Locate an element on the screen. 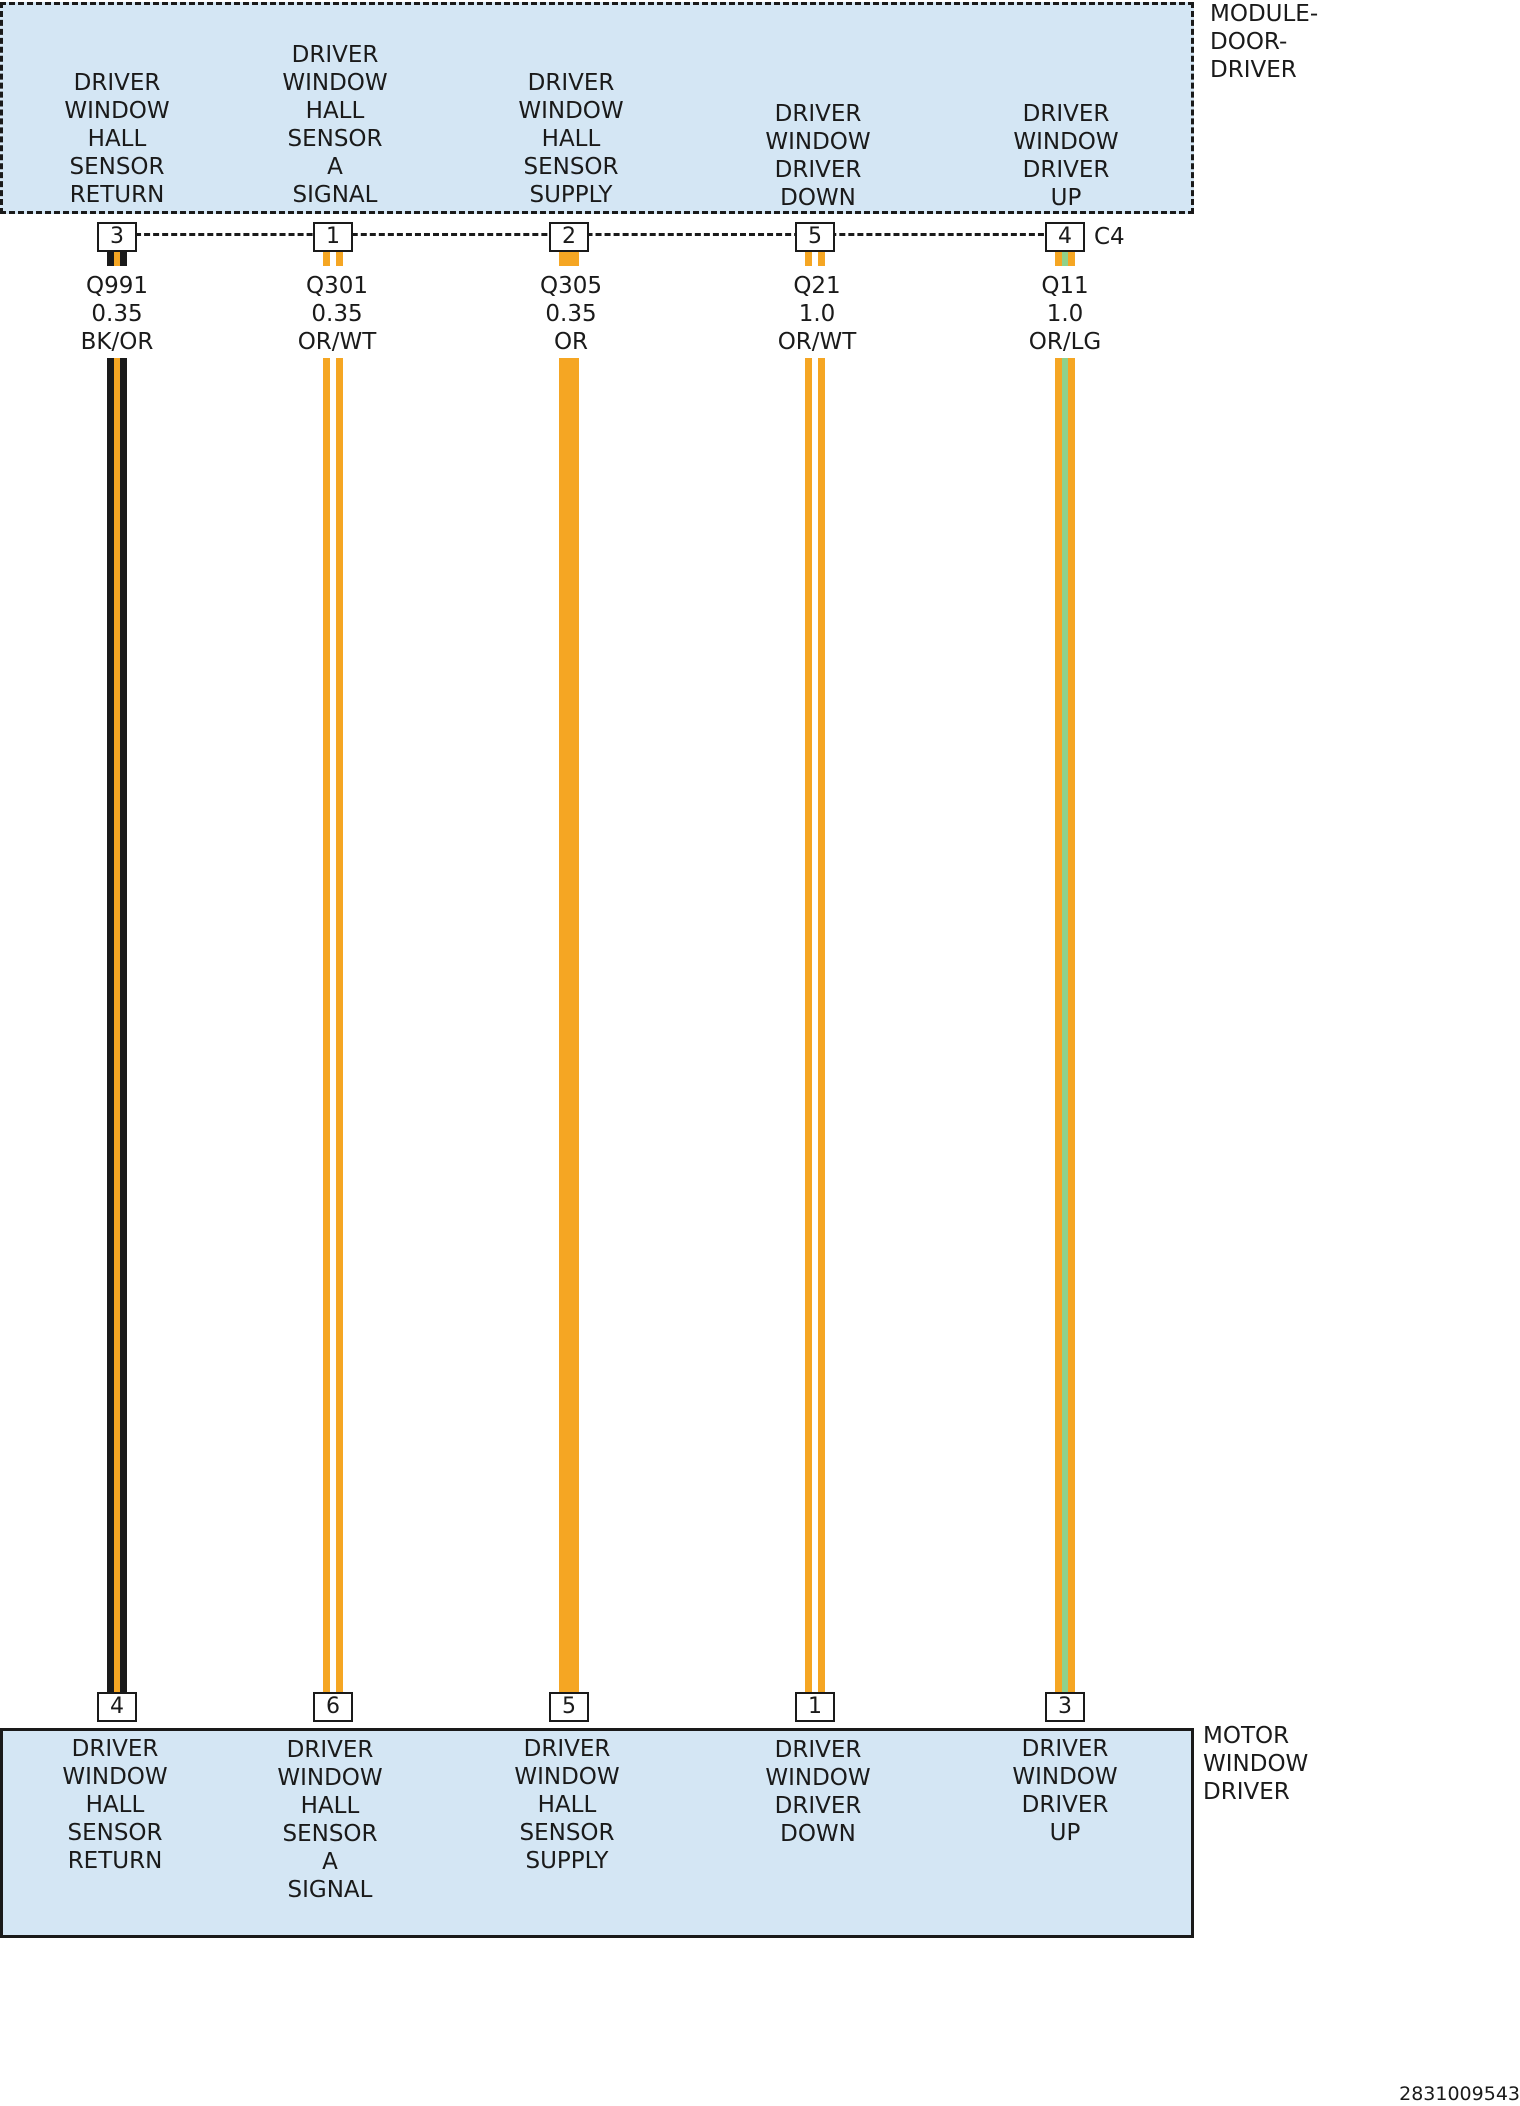 The height and width of the screenshot is (2106, 1520). motor-pin-function: DRIVER WINDOW HALL SENSOR SUPPLY is located at coordinates (567, 1805).